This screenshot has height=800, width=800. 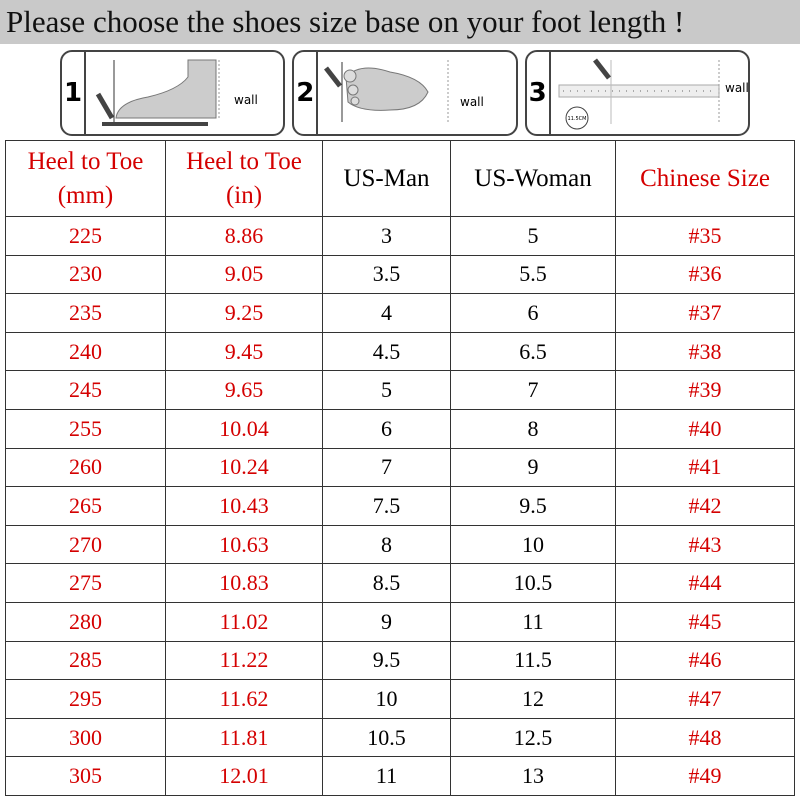 What do you see at coordinates (533, 621) in the screenshot?
I see `cell-us-woman: 11` at bounding box center [533, 621].